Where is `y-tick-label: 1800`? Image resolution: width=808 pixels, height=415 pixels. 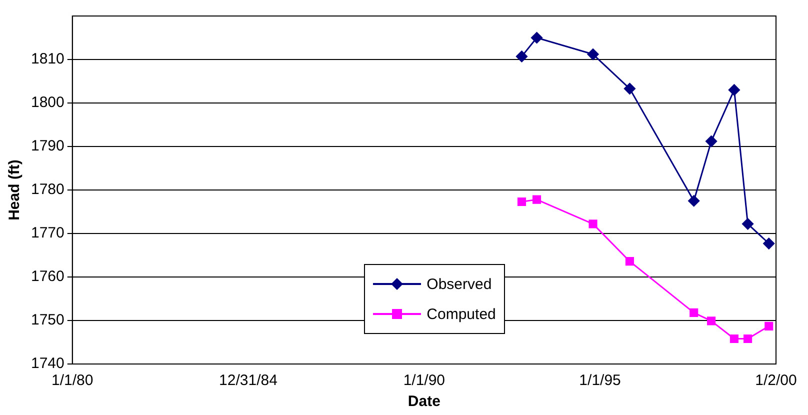 y-tick-label: 1800 is located at coordinates (47, 103).